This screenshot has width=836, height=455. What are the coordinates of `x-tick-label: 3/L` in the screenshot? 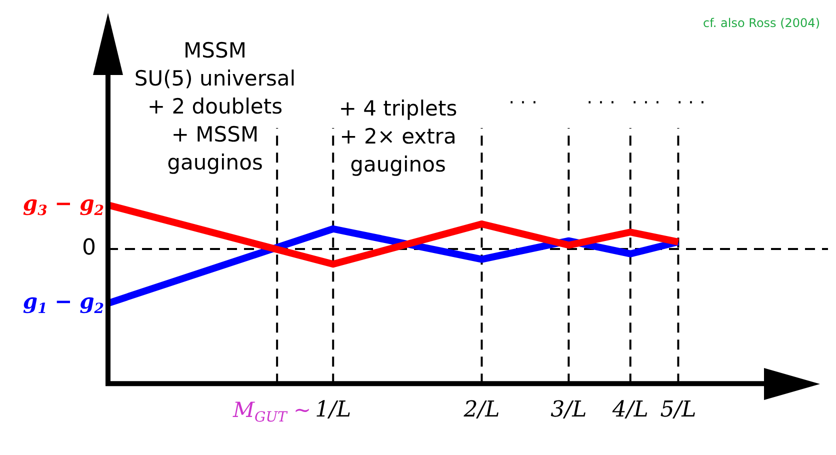 It's located at (568, 410).